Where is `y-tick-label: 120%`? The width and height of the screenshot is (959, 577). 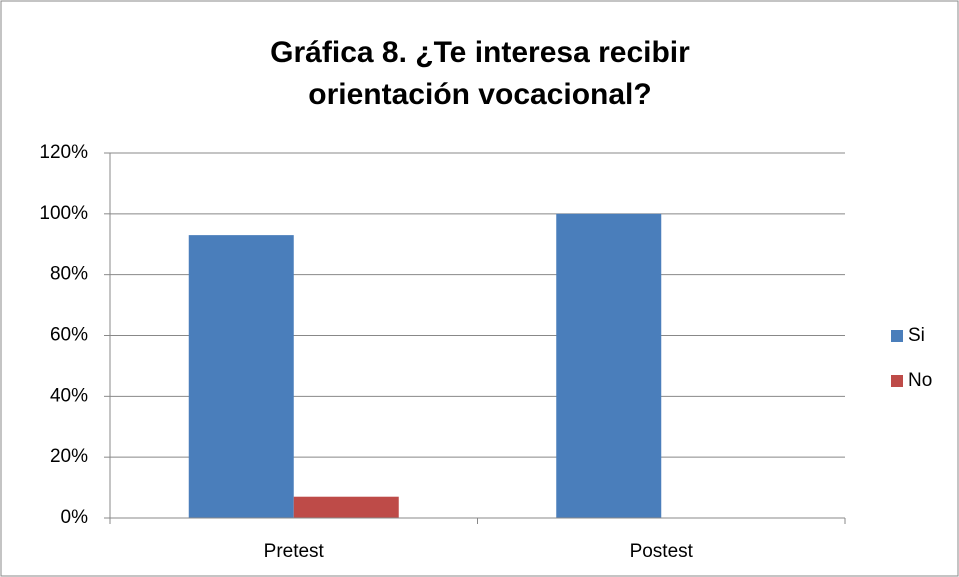
y-tick-label: 120% is located at coordinates (63, 152).